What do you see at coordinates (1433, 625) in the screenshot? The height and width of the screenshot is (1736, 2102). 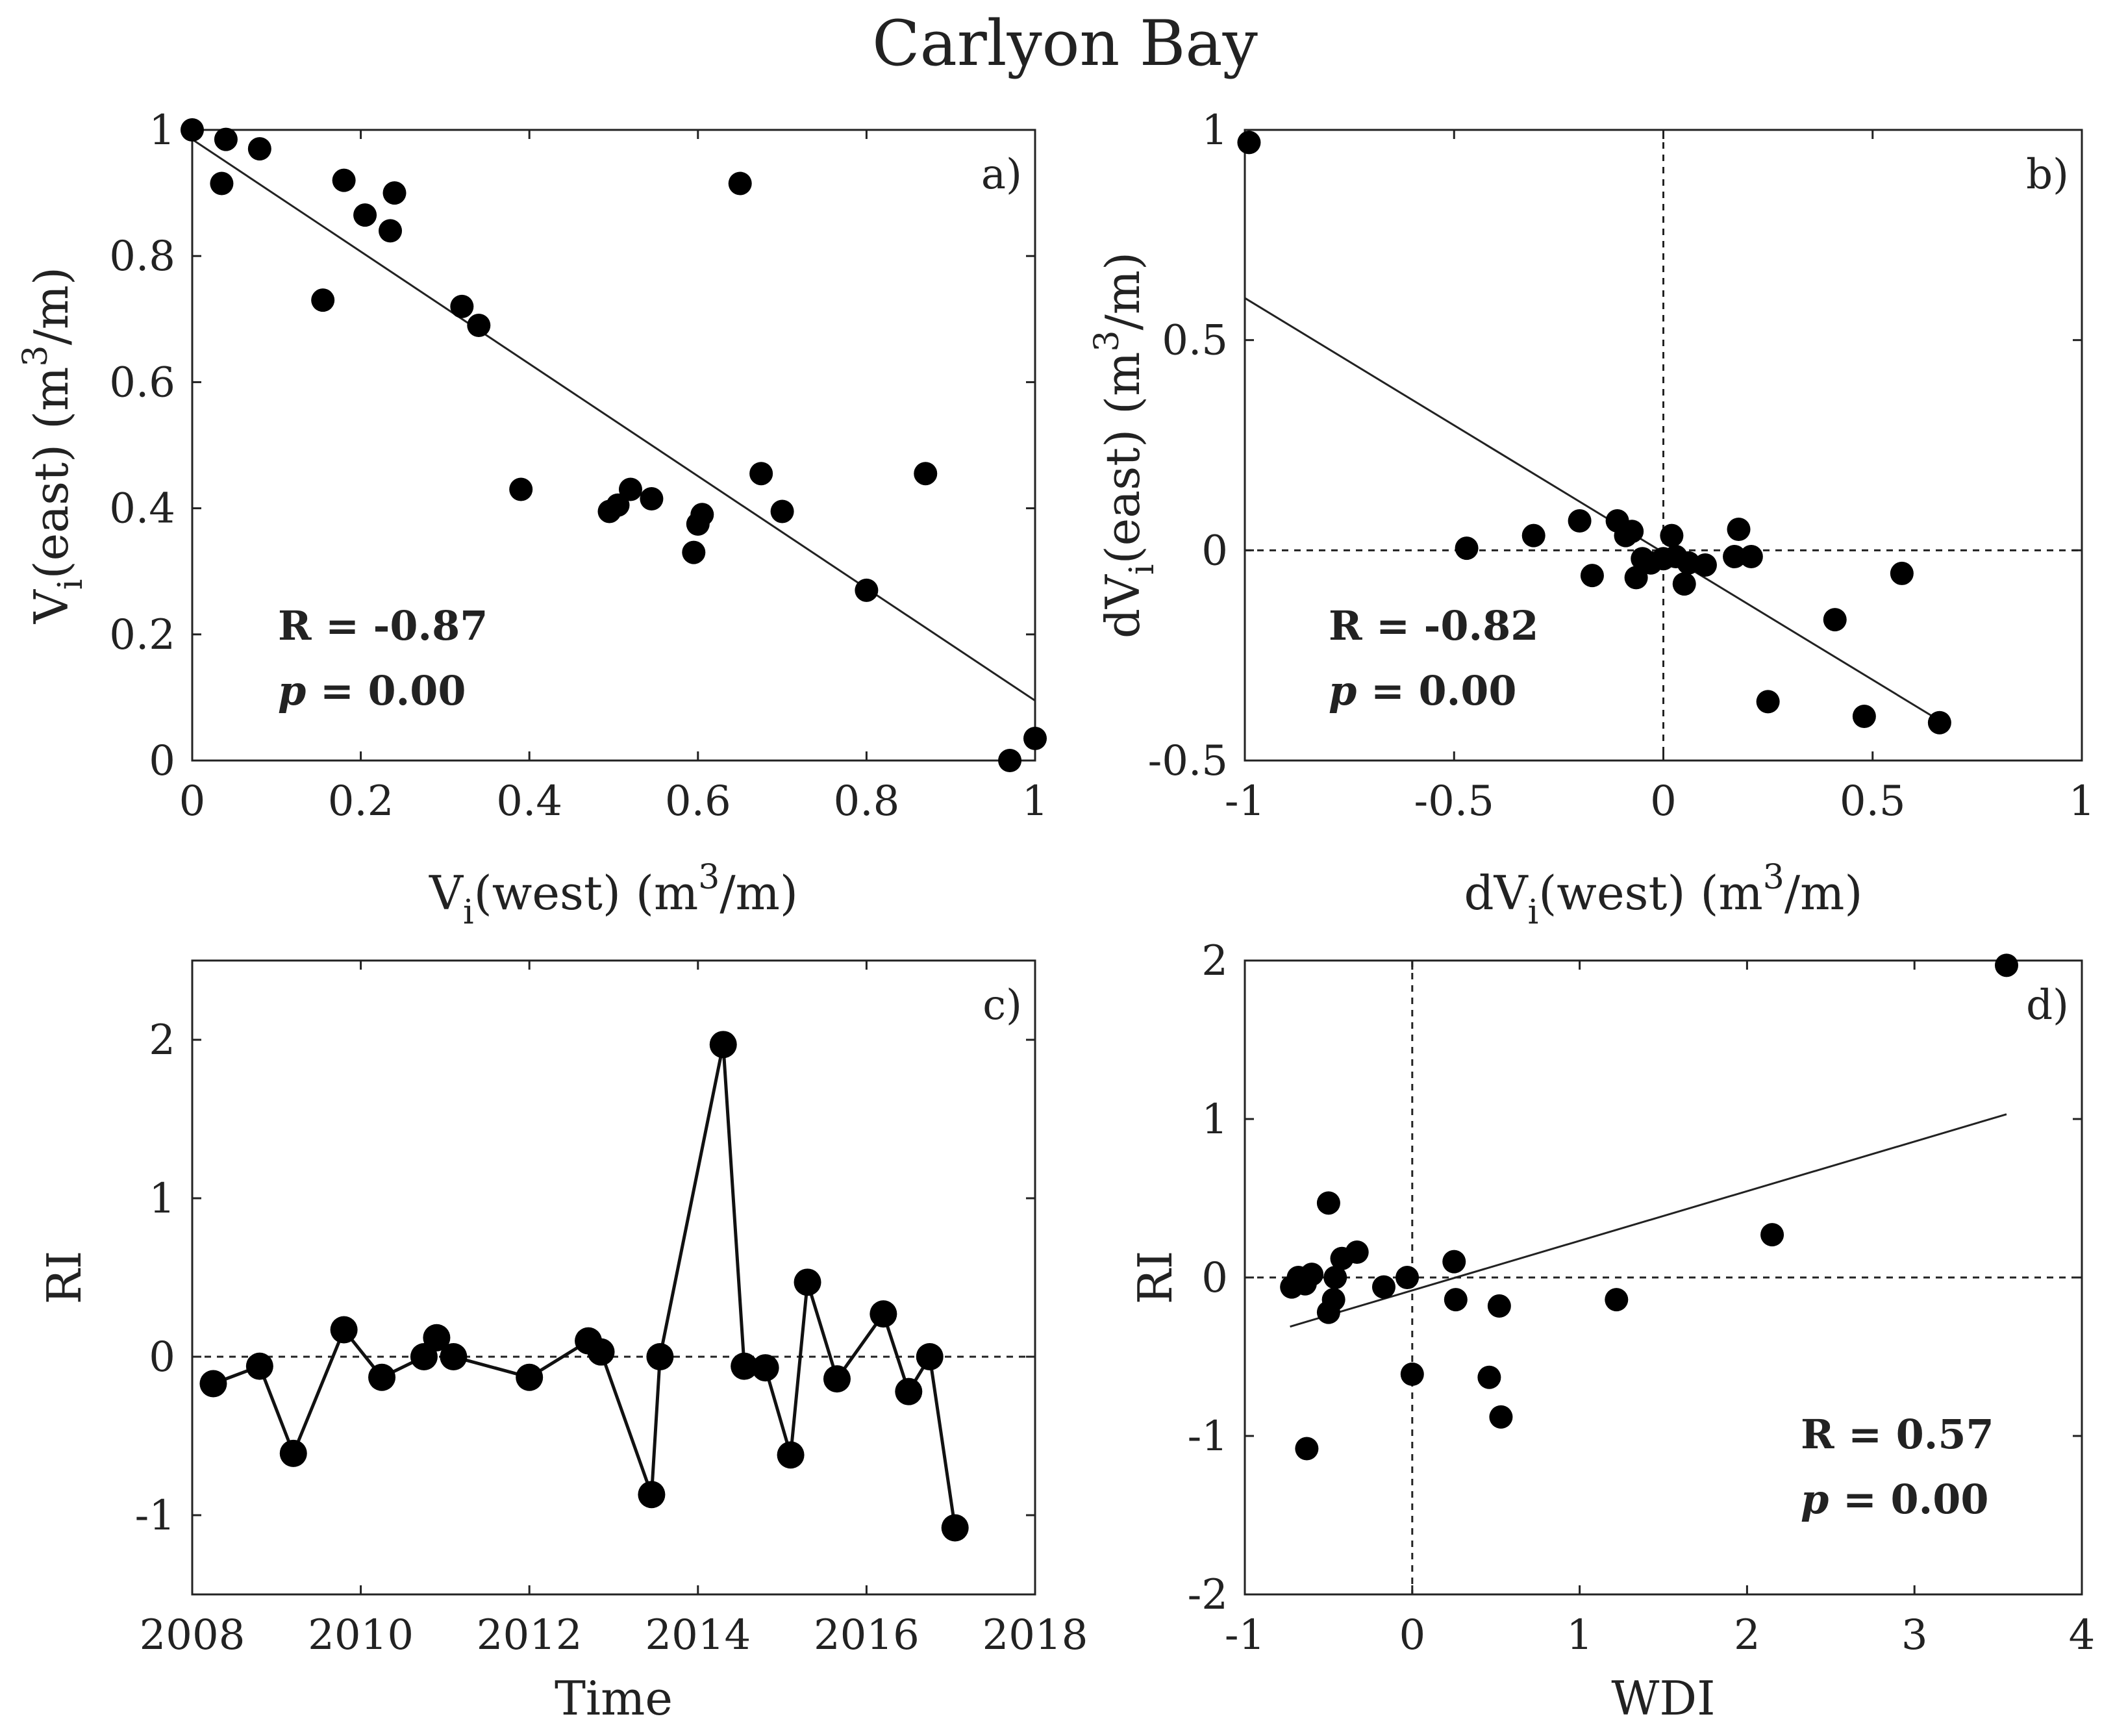 I see `correlation-label: R = -0.82` at bounding box center [1433, 625].